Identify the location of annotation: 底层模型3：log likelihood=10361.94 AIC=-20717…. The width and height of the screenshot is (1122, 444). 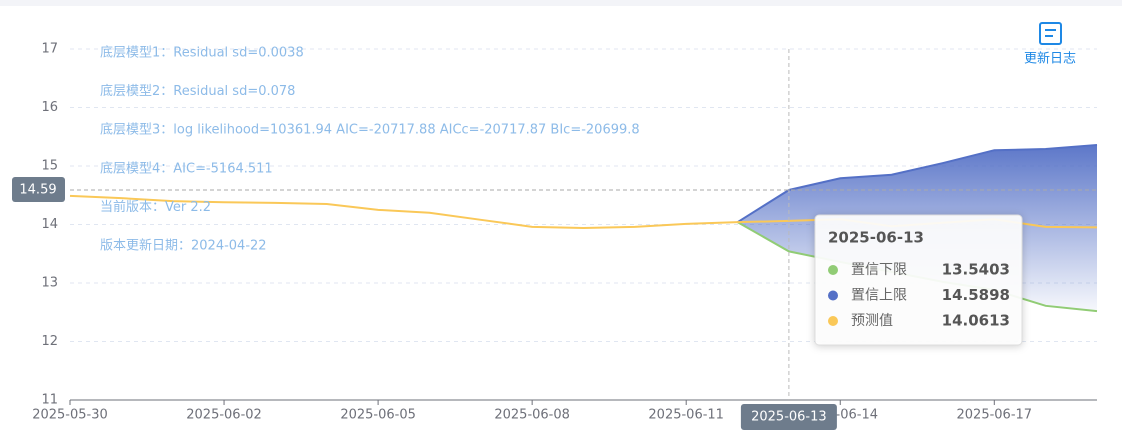
(370, 130).